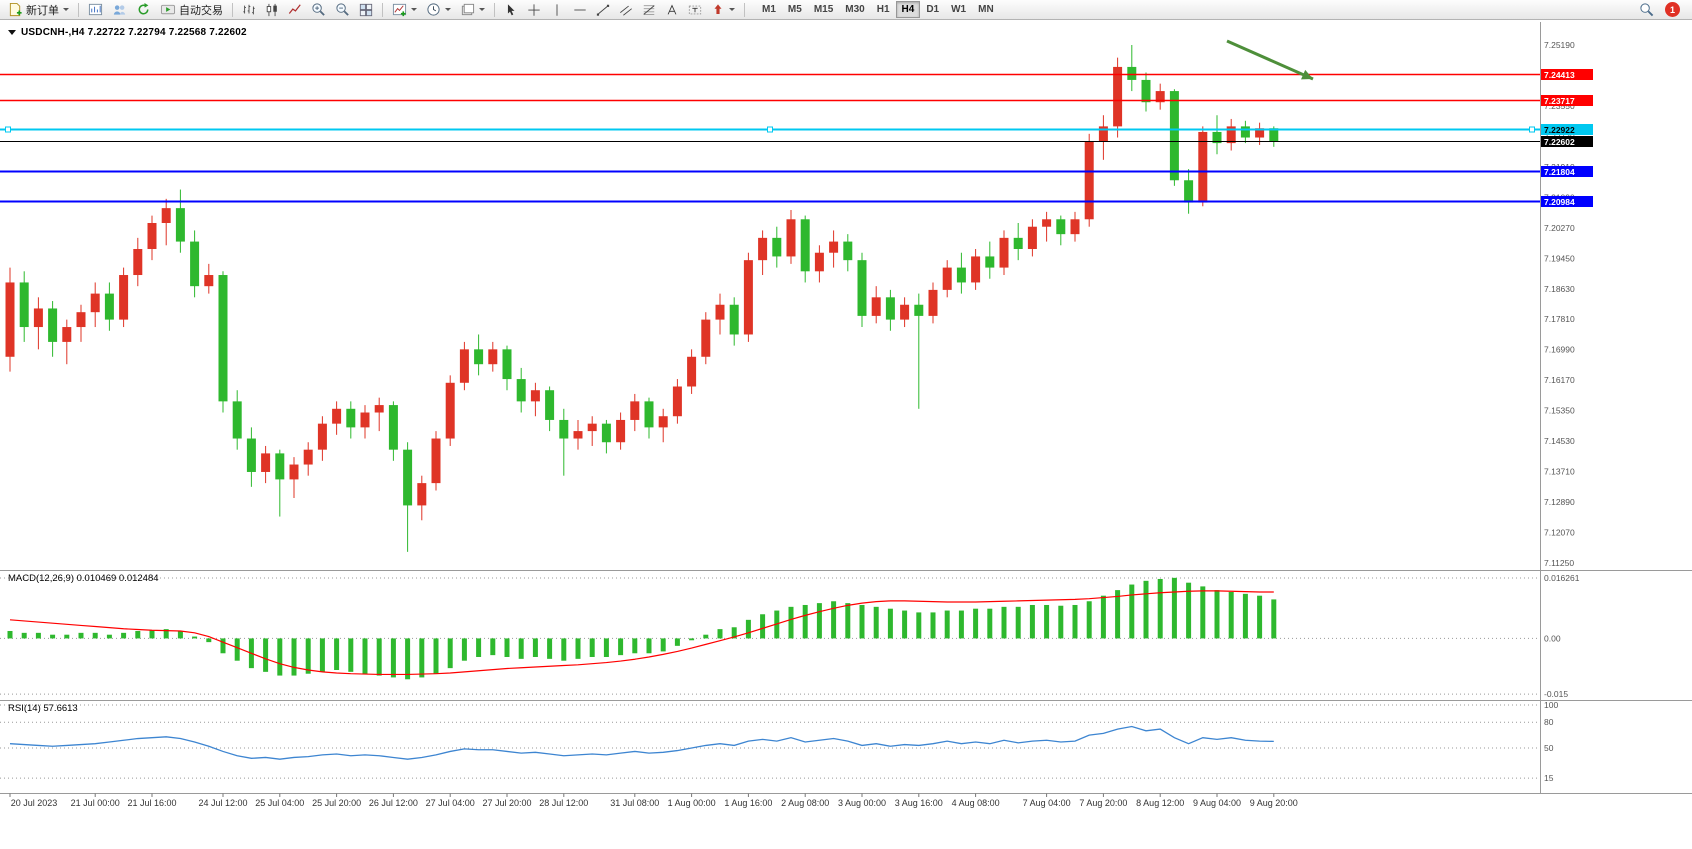  Describe the element at coordinates (34, 803) in the screenshot. I see `time-label: 20 Jul 2023` at that location.